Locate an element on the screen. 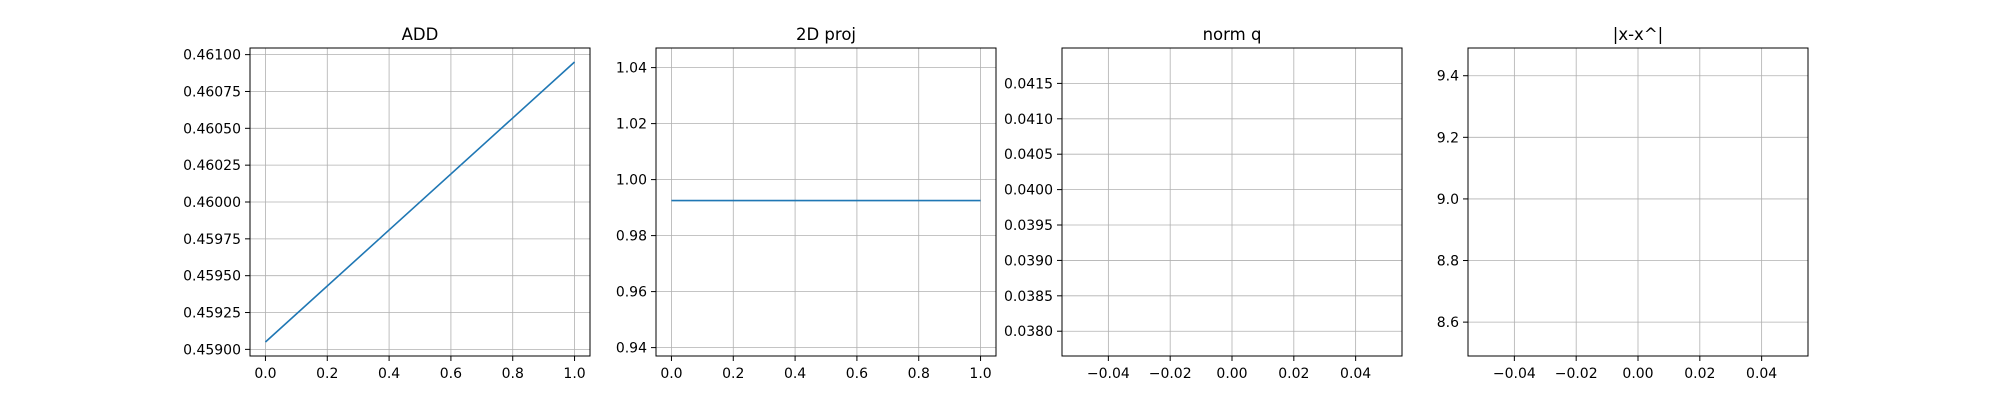  y-tick-label: 0.94 is located at coordinates (631, 349).